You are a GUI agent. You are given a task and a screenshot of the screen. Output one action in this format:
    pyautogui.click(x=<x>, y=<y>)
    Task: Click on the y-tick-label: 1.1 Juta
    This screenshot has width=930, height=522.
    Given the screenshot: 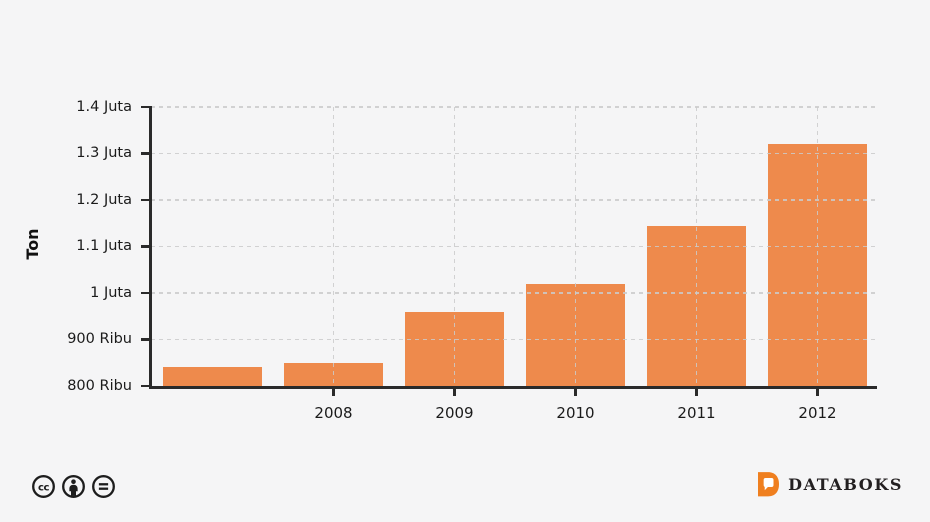 What is the action you would take?
    pyautogui.click(x=104, y=246)
    